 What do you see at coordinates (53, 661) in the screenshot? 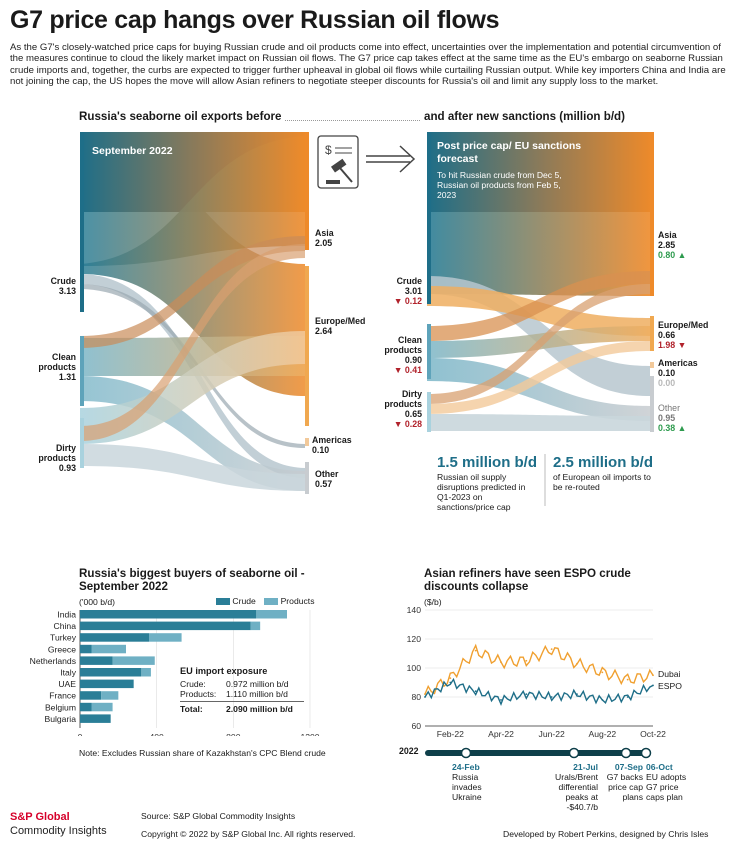
I see `category-label: Netherlands` at bounding box center [53, 661].